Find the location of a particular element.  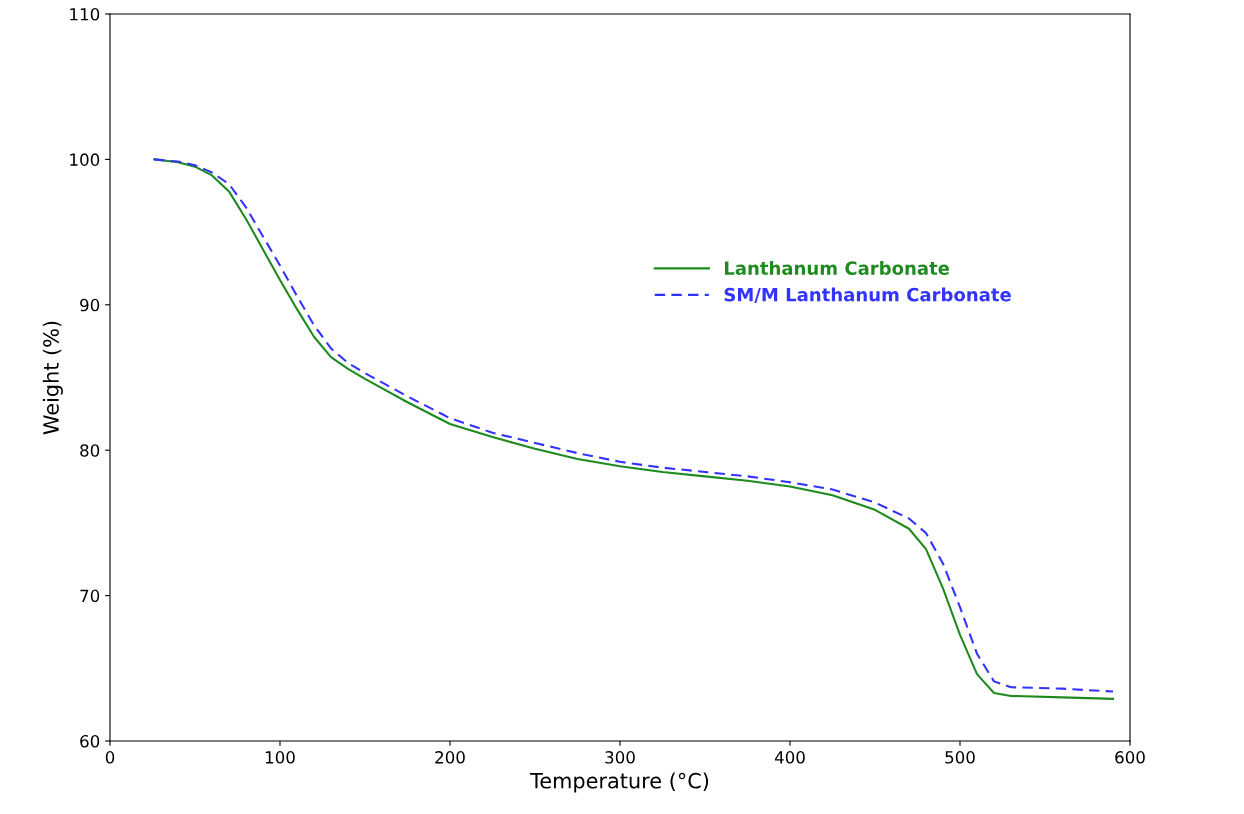

y-tick-label: 70 is located at coordinates (90, 596).